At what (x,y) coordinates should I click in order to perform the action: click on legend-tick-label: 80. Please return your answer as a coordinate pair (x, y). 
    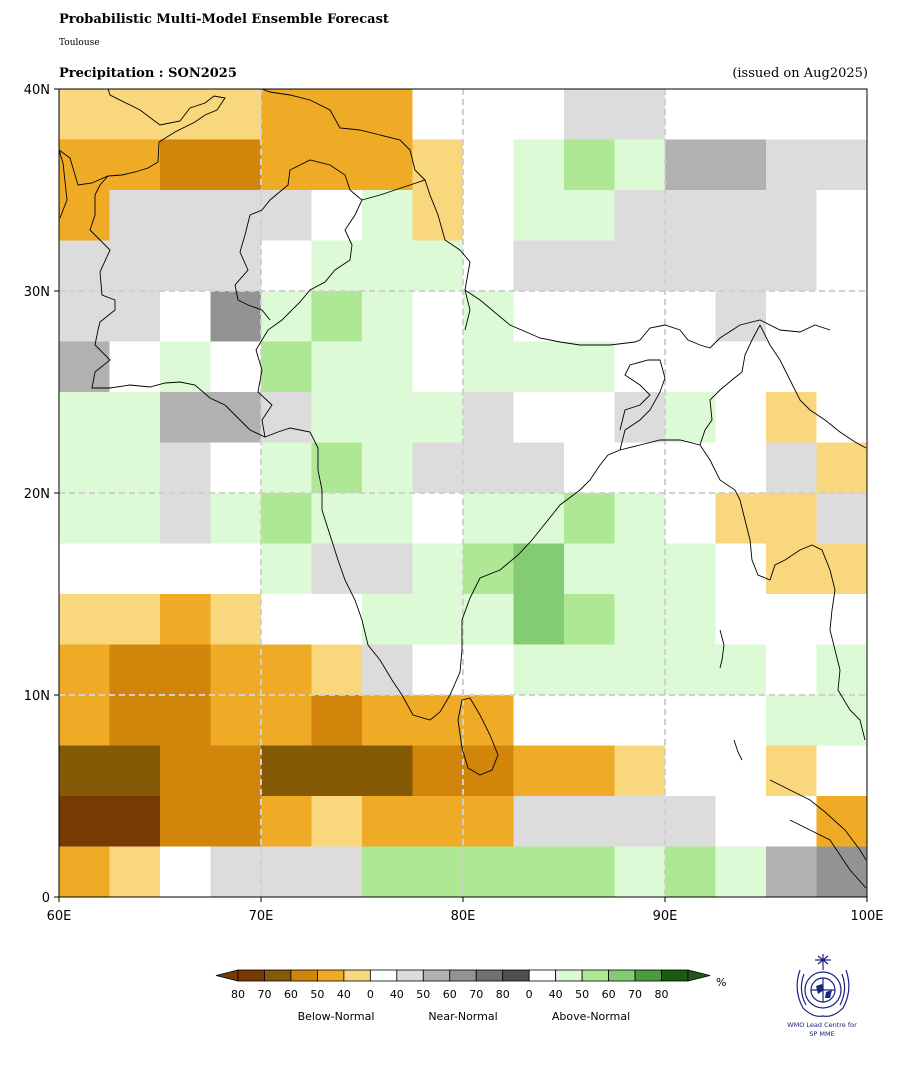
    Looking at the image, I should click on (503, 994).